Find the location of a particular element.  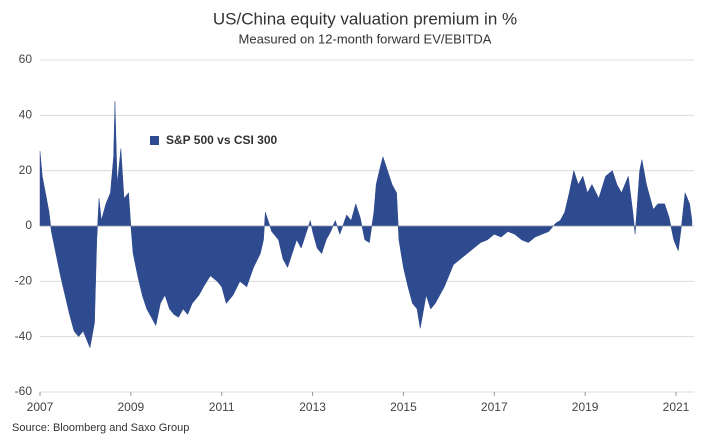

x-tick-label: 2007 is located at coordinates (40, 407).